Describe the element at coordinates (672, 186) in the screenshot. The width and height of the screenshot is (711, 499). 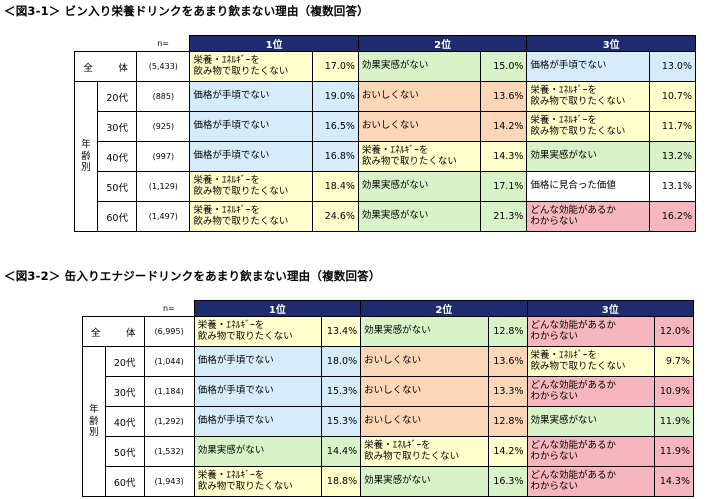
I see `percent-cell: 13.1%` at that location.